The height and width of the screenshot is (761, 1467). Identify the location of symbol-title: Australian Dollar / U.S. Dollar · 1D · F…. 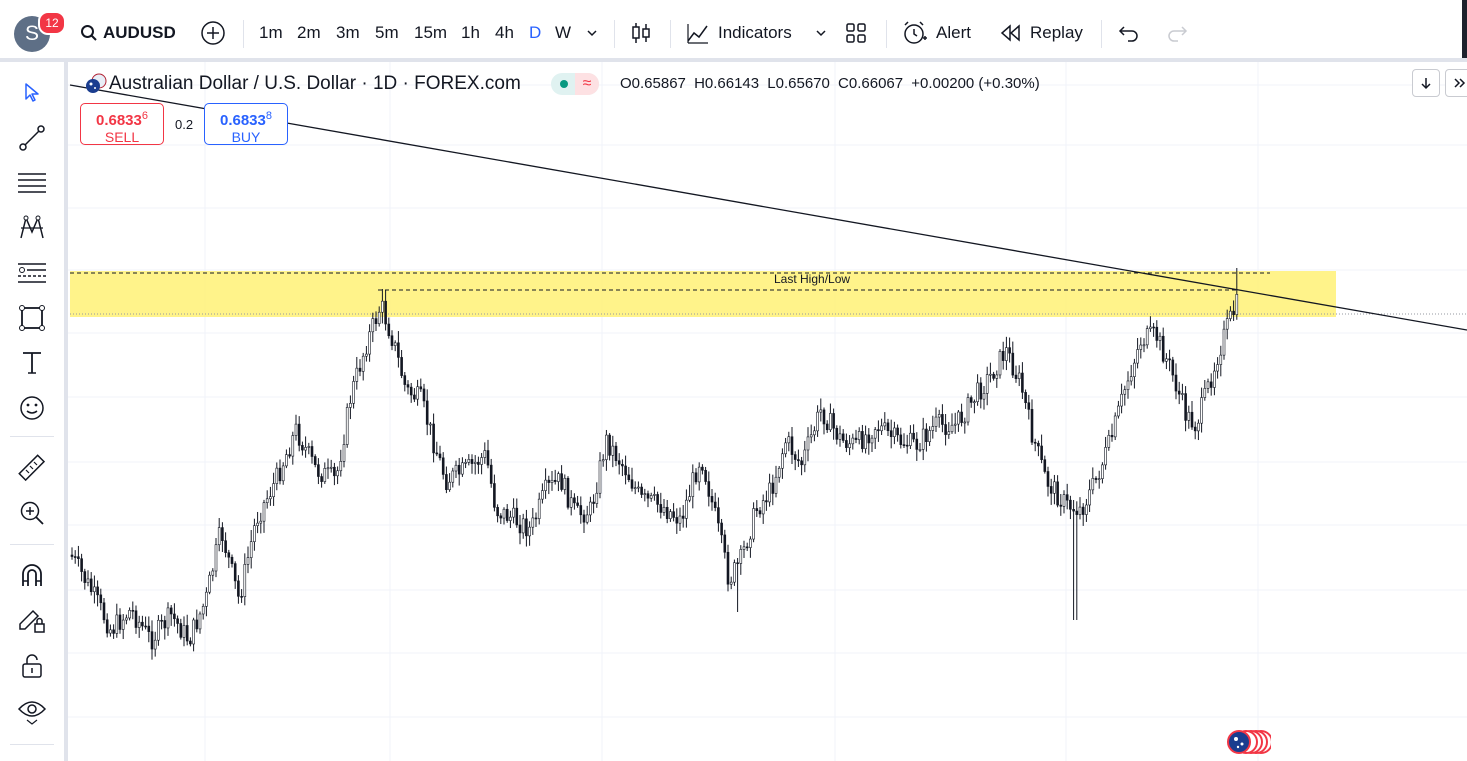
(315, 83).